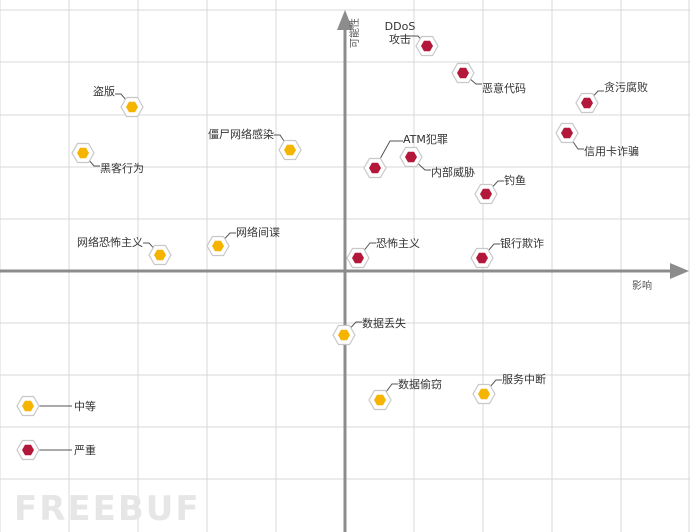  What do you see at coordinates (679, 271) in the screenshot?
I see `x-axis-arrow-icon` at bounding box center [679, 271].